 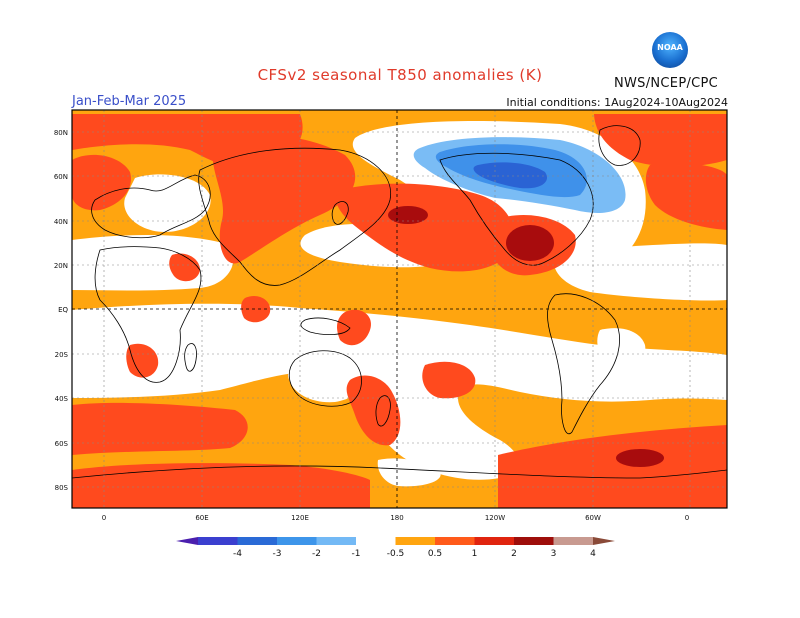 What do you see at coordinates (325, 326) in the screenshot?
I see `indonesia-coast` at bounding box center [325, 326].